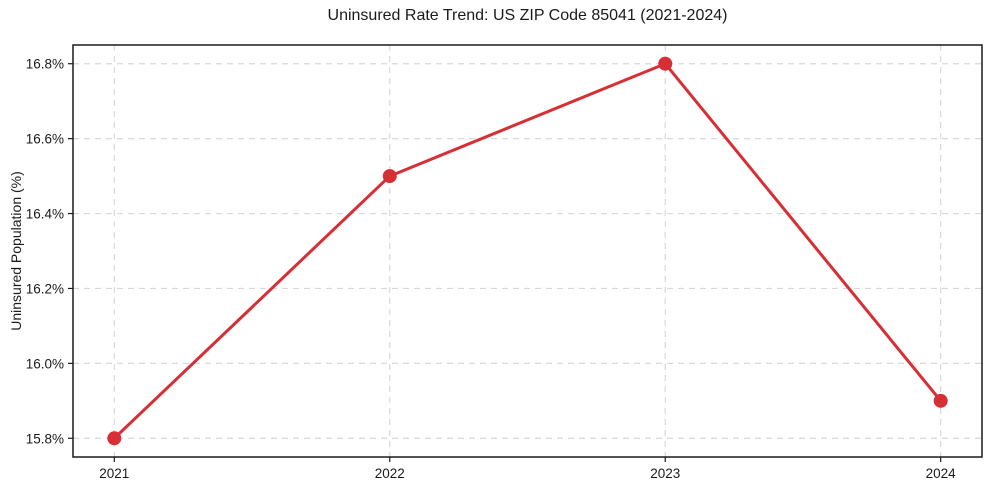  Describe the element at coordinates (45, 438) in the screenshot. I see `y-tick-label: 15.8%` at that location.